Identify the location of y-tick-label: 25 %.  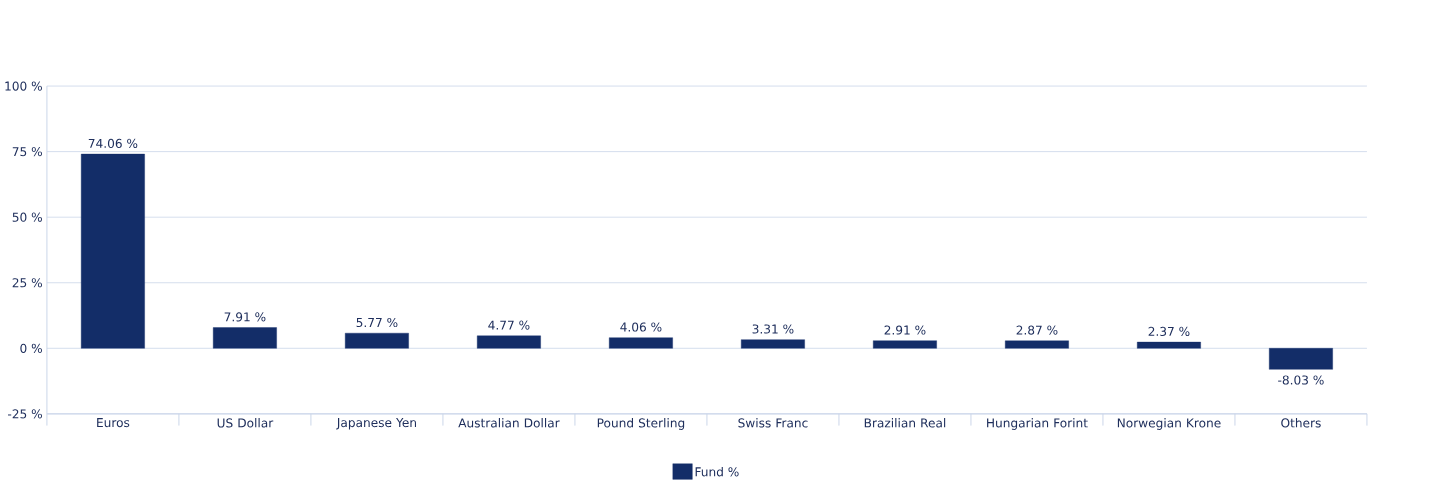
(27, 283).